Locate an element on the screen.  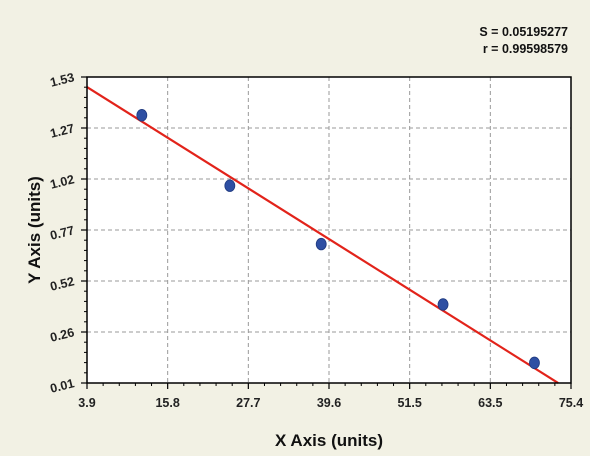
x-tick-label: 75.4 is located at coordinates (571, 403).